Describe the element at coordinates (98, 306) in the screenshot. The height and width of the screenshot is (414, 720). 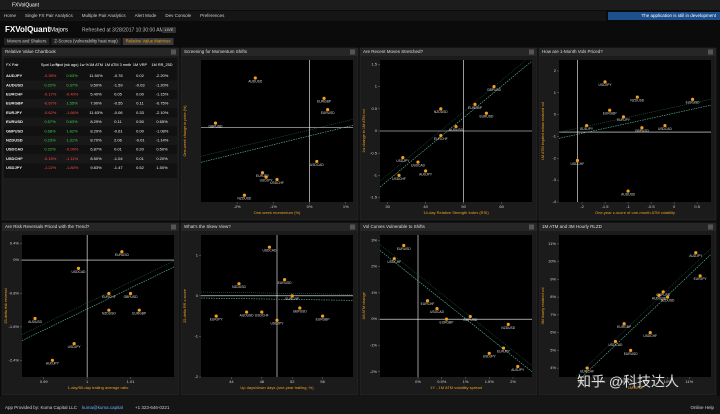
I see `plot-area` at that location.